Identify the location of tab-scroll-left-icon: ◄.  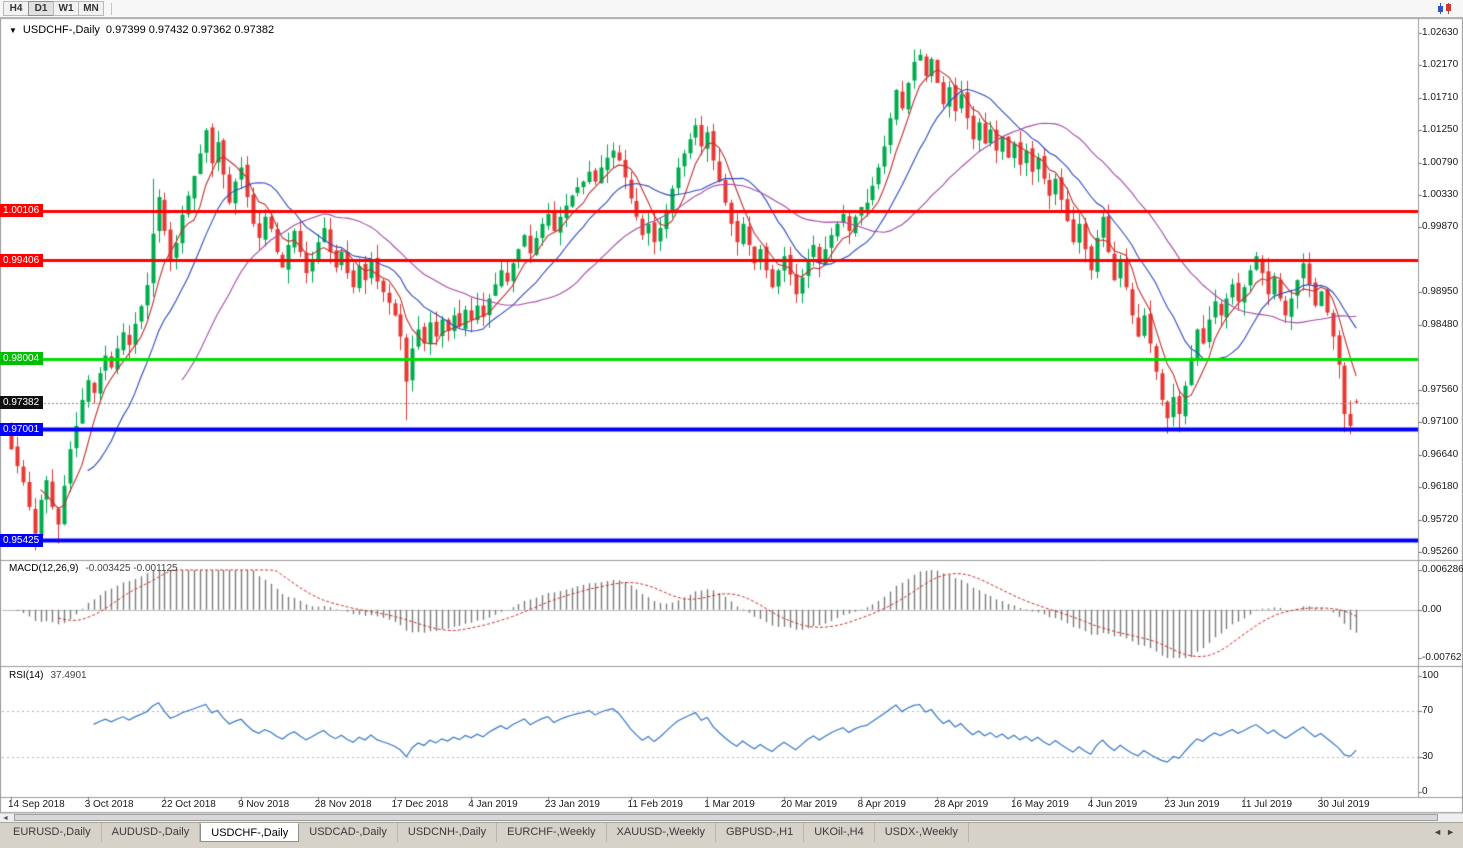
(1438, 832).